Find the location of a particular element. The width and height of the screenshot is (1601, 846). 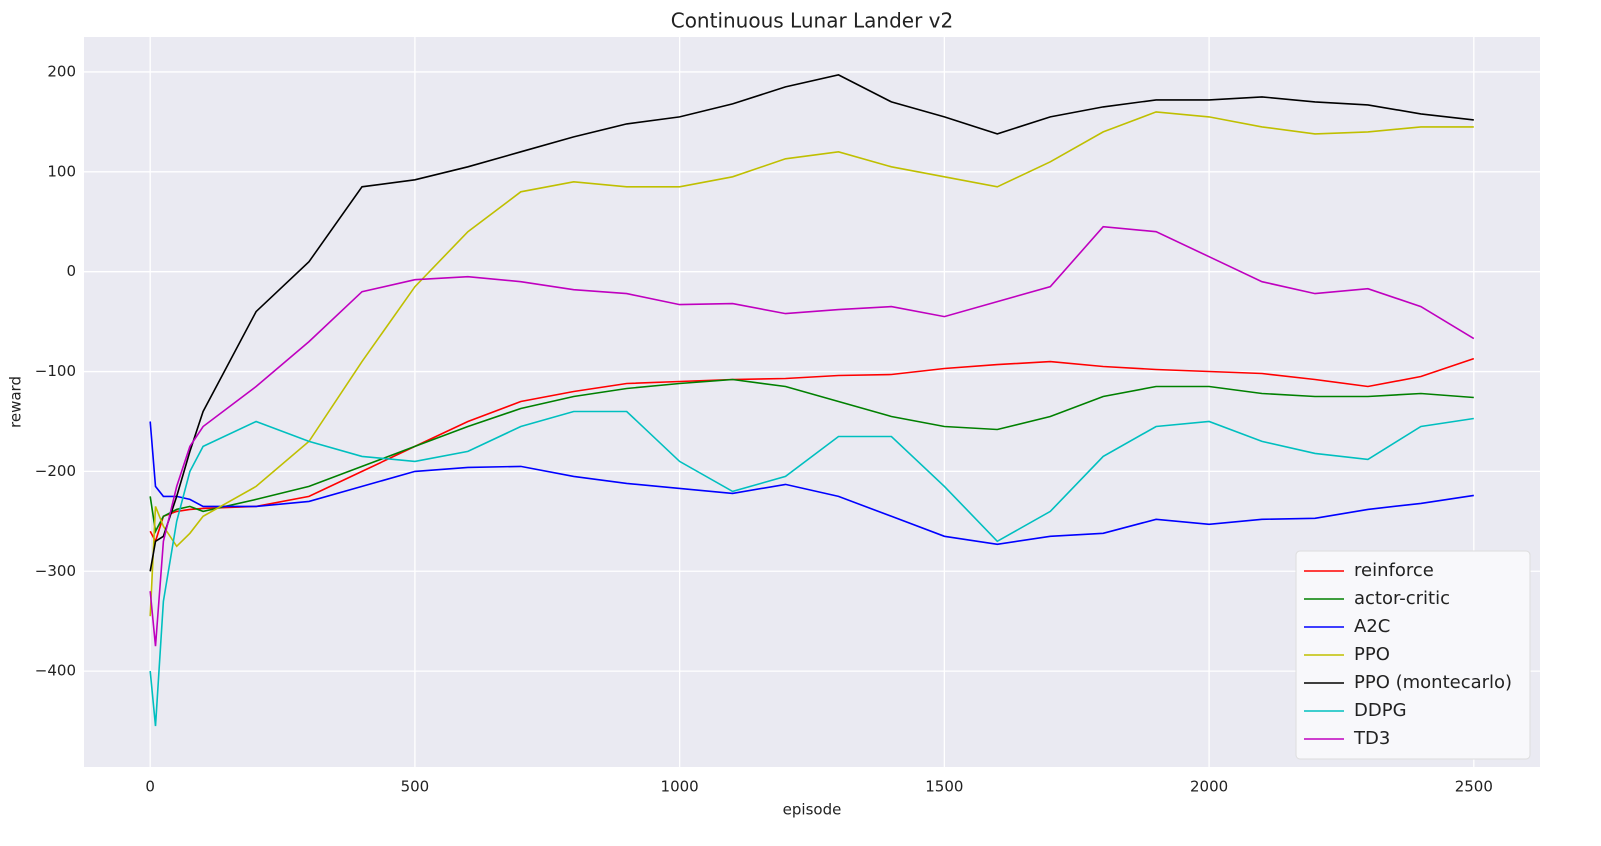

legend-label: PPO is located at coordinates (1372, 654).